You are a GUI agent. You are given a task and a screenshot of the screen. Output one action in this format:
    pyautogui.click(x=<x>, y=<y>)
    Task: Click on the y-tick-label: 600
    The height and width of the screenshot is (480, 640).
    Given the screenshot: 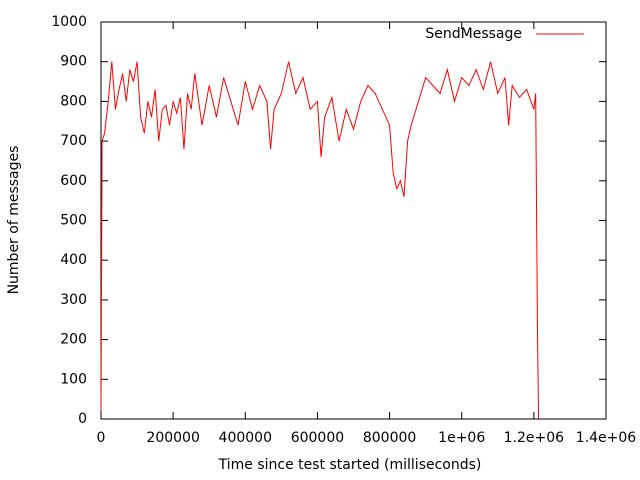 What is the action you would take?
    pyautogui.click(x=73, y=181)
    